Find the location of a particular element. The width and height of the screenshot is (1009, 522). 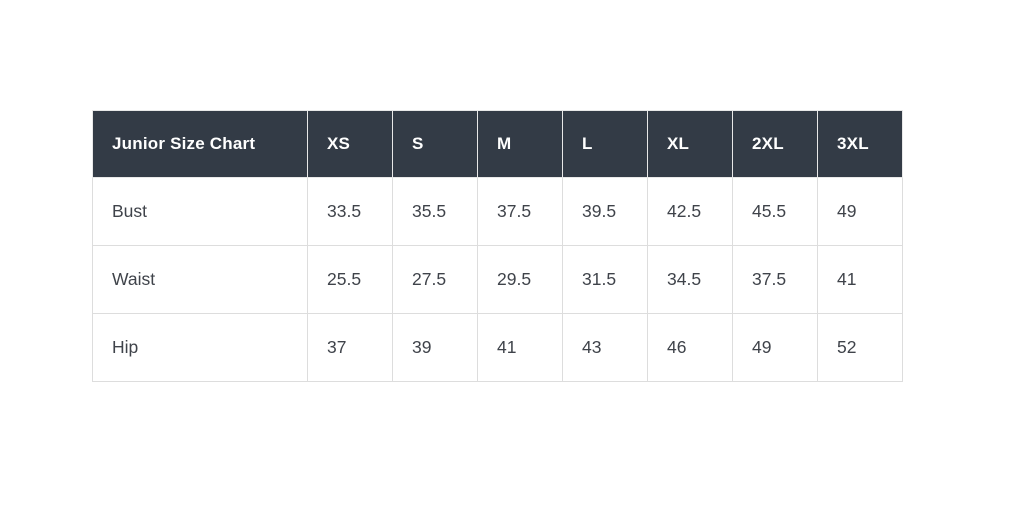

cell-waist-m: 29.5 is located at coordinates (520, 279).